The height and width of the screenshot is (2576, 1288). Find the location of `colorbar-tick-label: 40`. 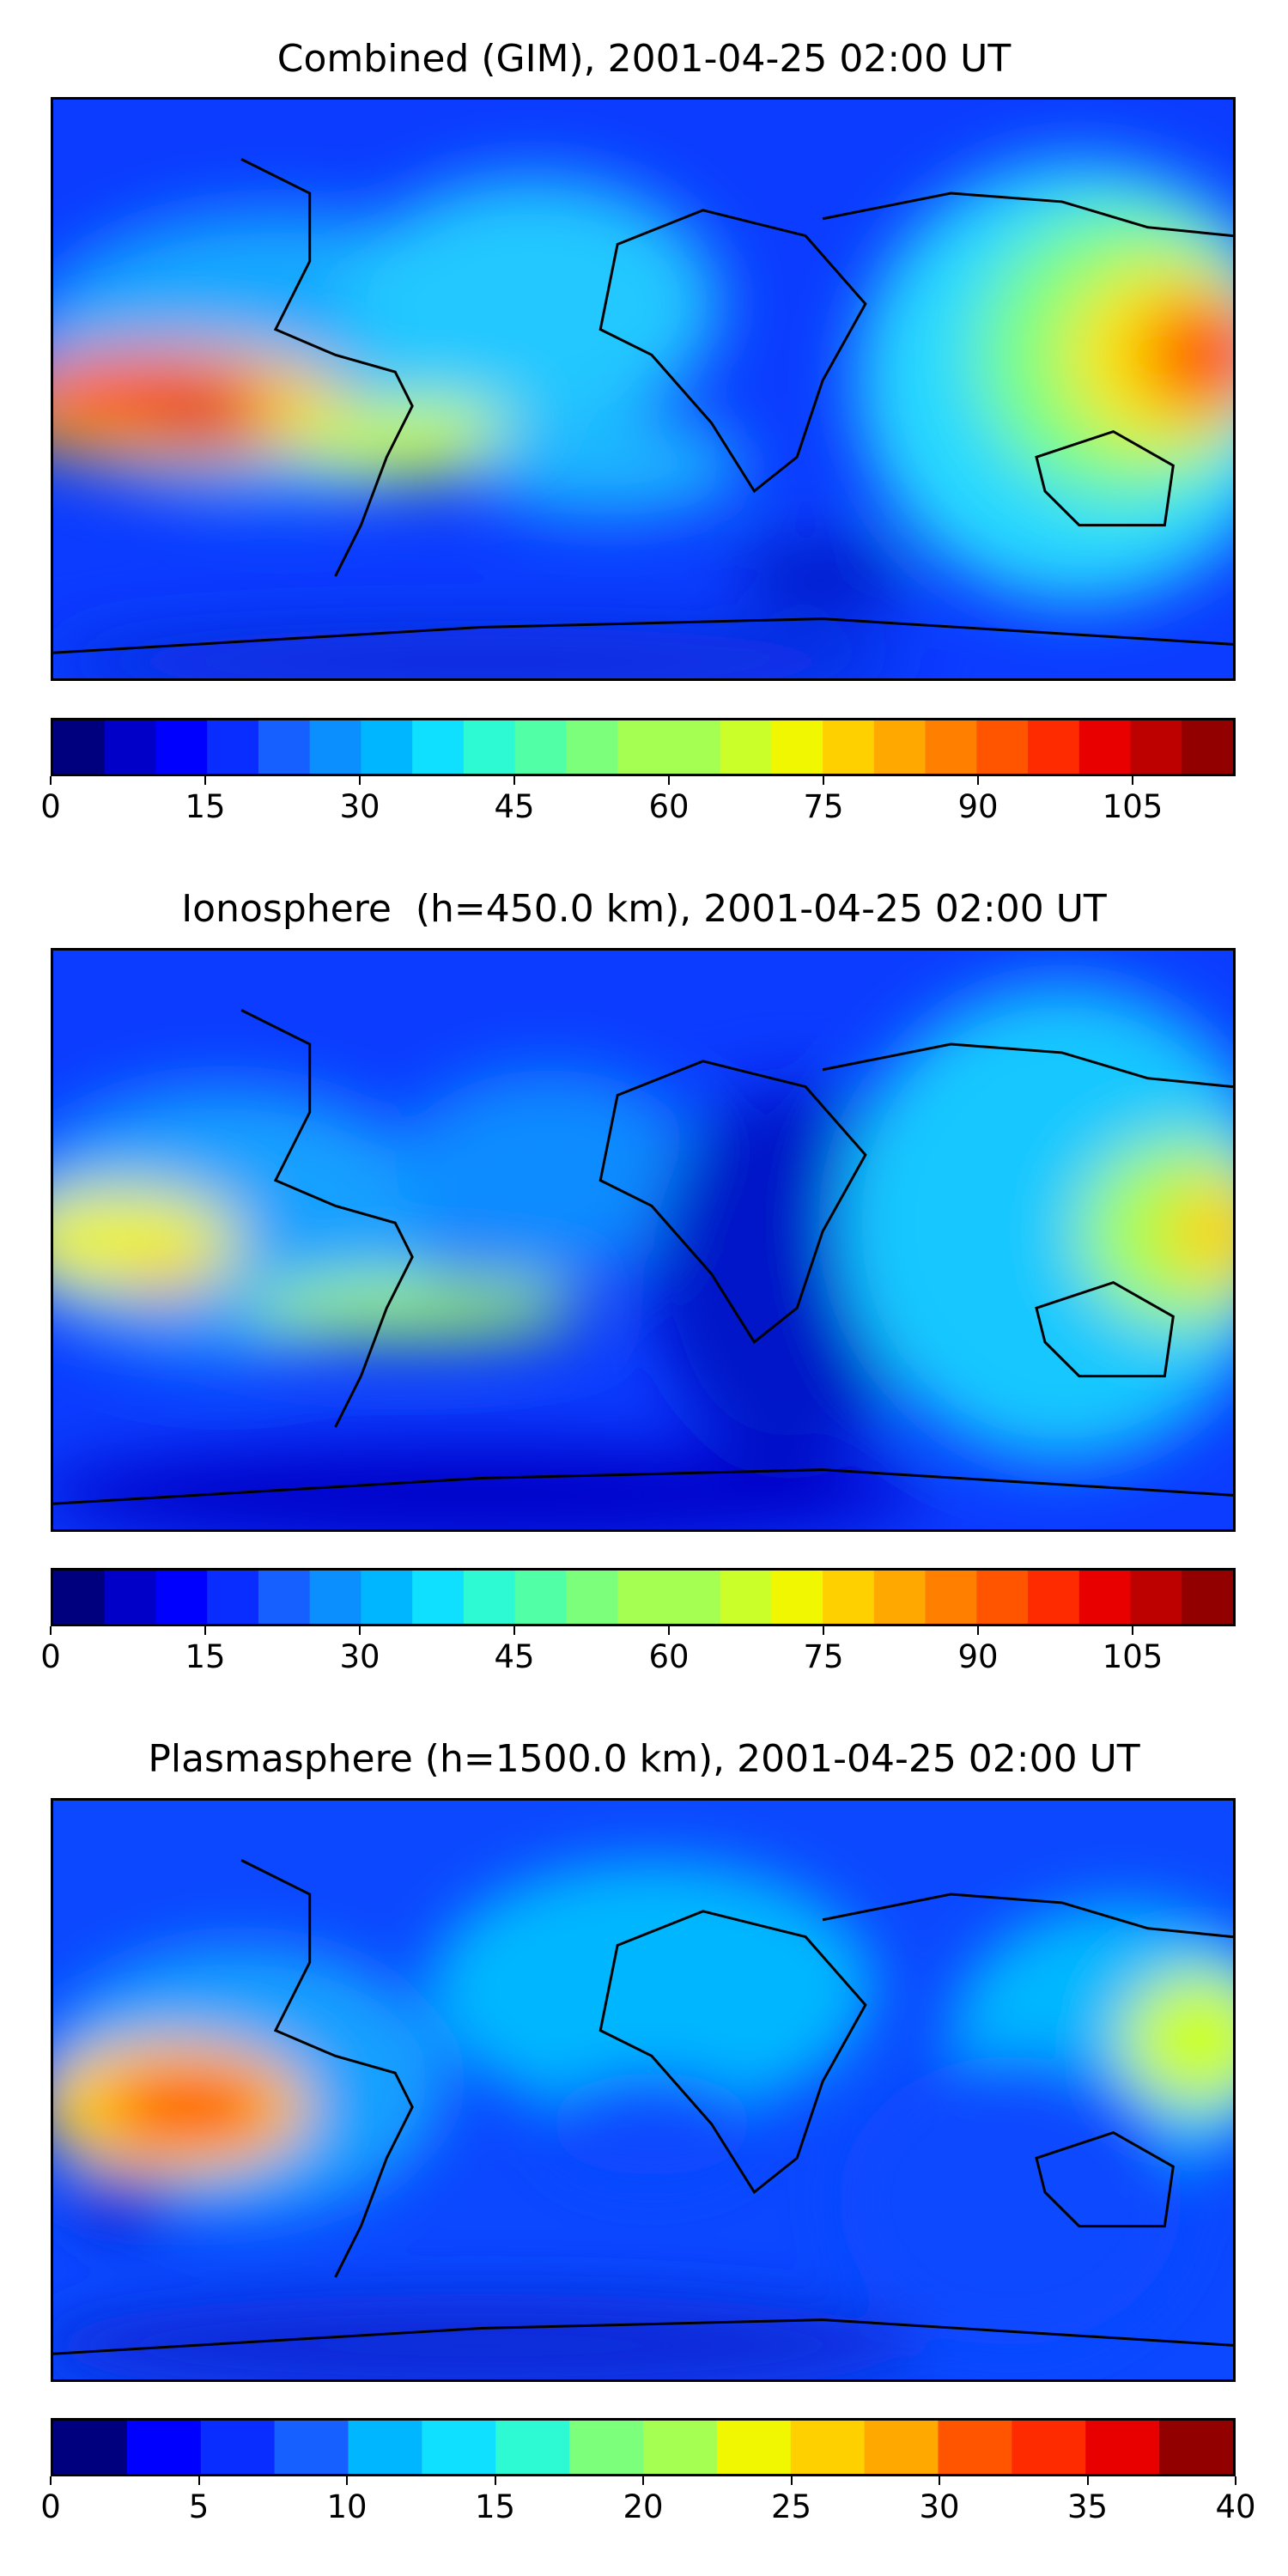

colorbar-tick-label: 40 is located at coordinates (1235, 2507).